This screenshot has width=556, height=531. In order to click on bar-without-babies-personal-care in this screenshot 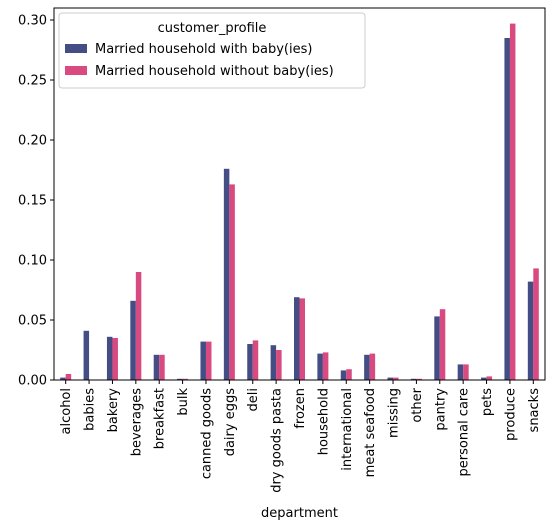, I will do `click(466, 372)`.